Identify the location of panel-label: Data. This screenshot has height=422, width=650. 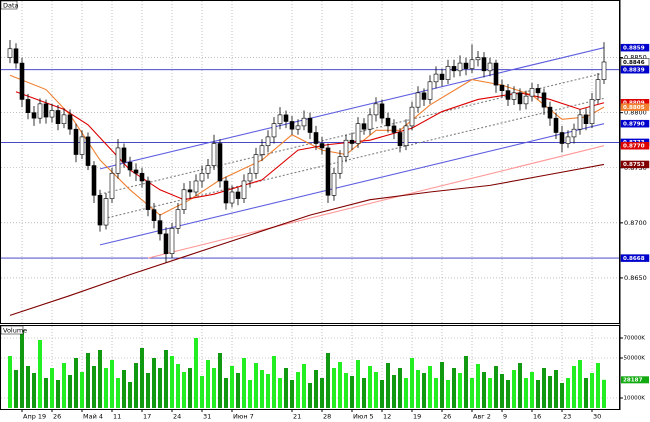
(11, 6).